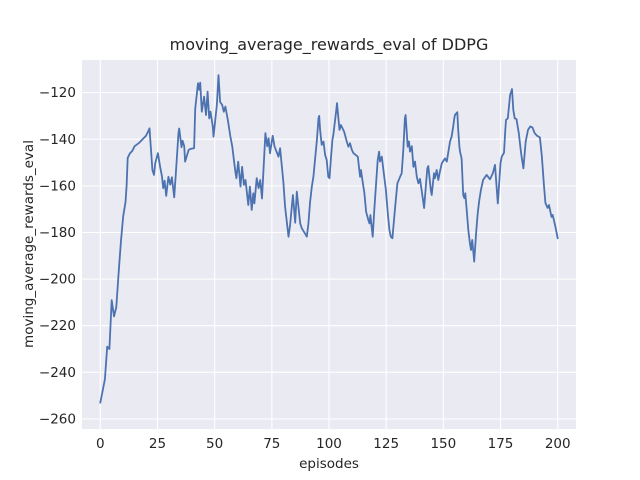 The width and height of the screenshot is (640, 480). I want to click on svg-text: 0, so click(100, 444).